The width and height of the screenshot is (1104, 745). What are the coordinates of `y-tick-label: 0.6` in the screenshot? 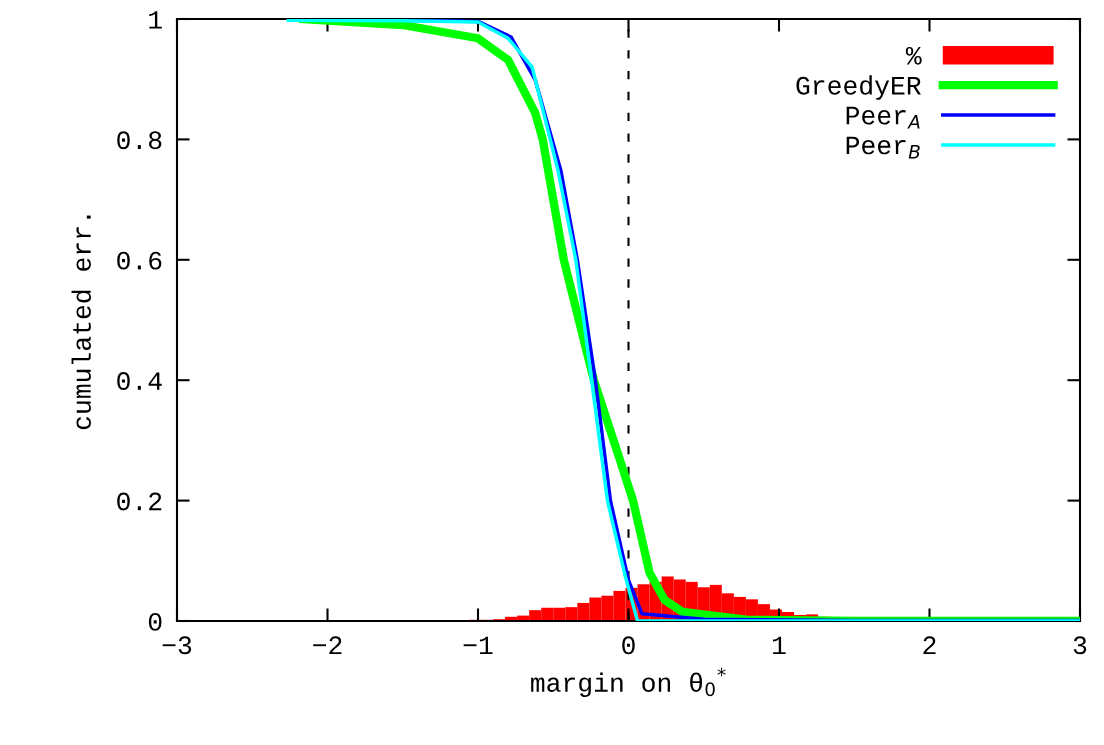 It's located at (139, 260).